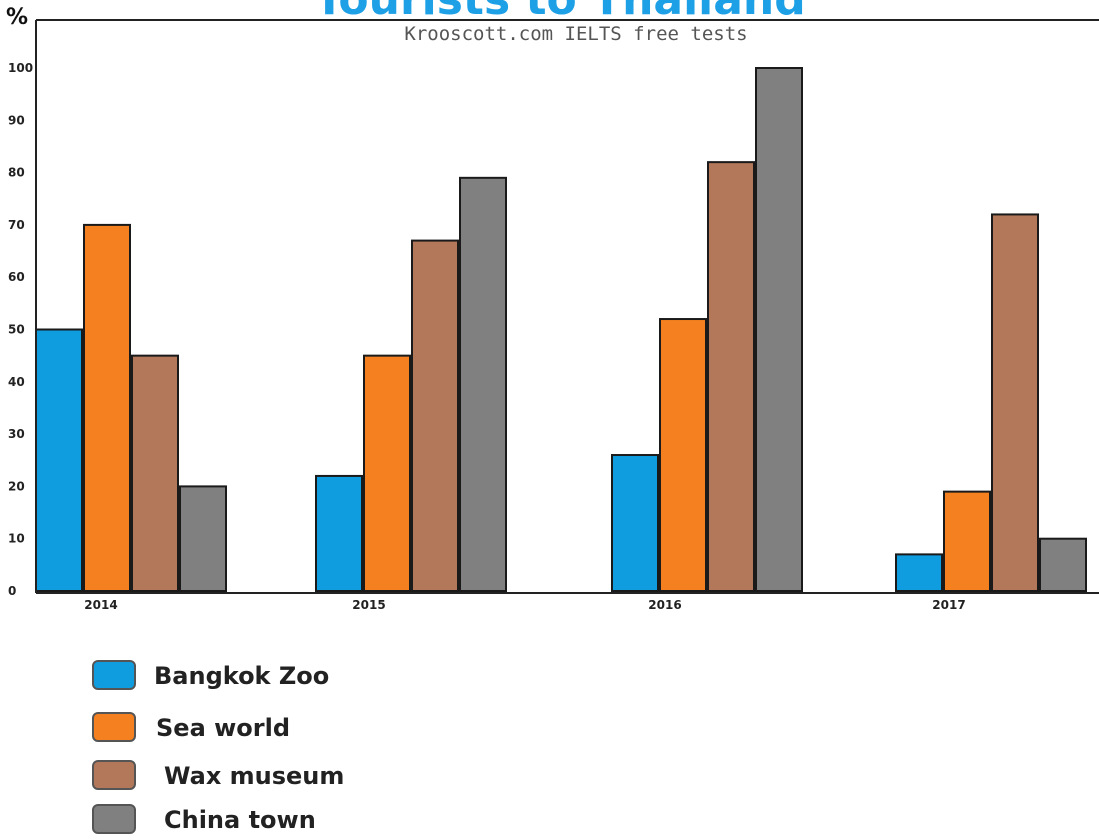  I want to click on legend-item: Bangkok Zoo, so click(292, 678).